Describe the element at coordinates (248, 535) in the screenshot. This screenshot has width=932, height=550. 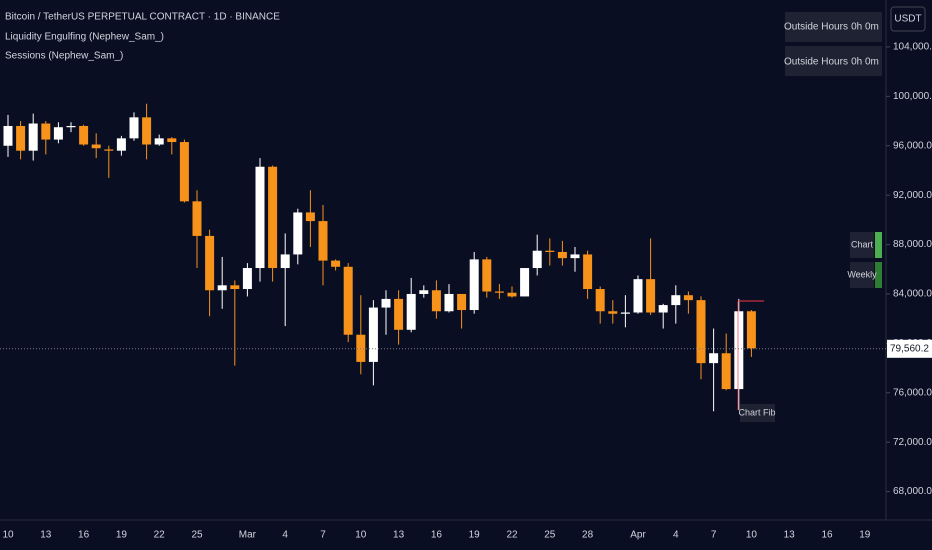
I see `x-tick-label: Mar` at that location.